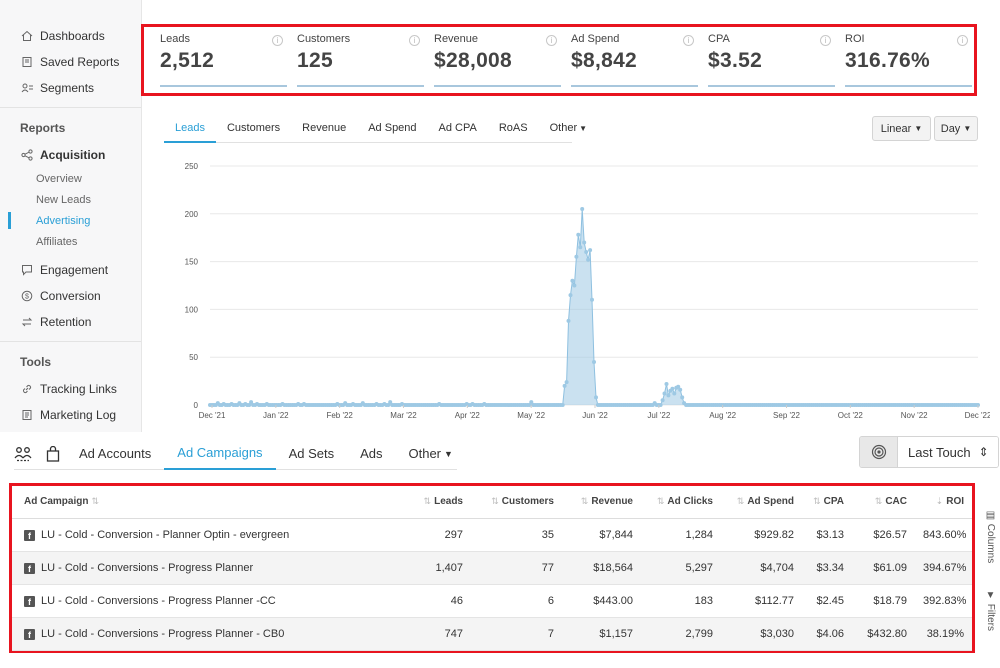 This screenshot has height=668, width=1000. Describe the element at coordinates (70, 155) in the screenshot. I see `sidebar-item-acquisition: Acquisition` at that location.